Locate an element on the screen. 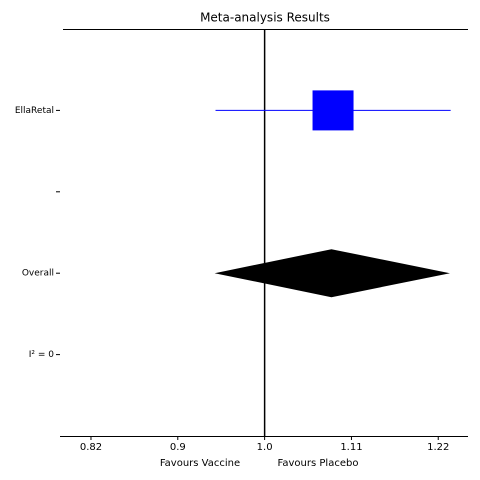  x-tick-label: 1.11 is located at coordinates (351, 447).